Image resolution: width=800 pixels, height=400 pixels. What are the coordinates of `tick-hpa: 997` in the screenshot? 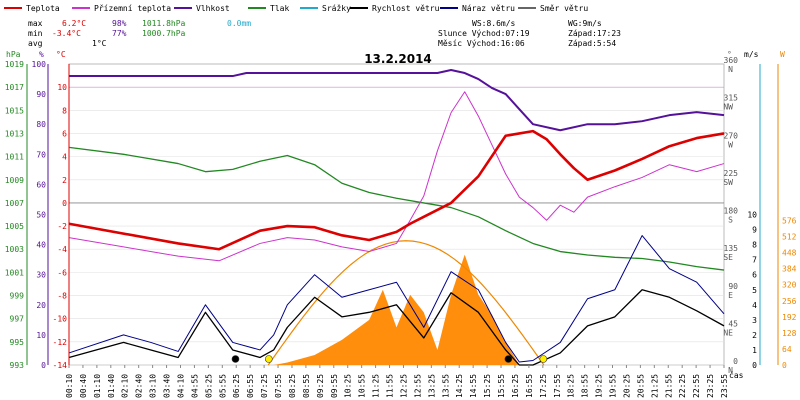 It's located at (17, 319).